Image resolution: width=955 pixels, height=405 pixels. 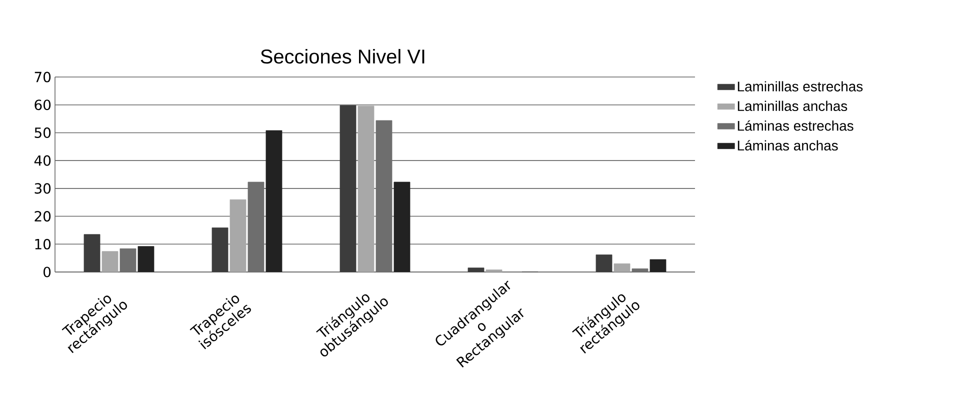 I want to click on chart-title: Secciones Nivel VI, so click(x=342, y=56).